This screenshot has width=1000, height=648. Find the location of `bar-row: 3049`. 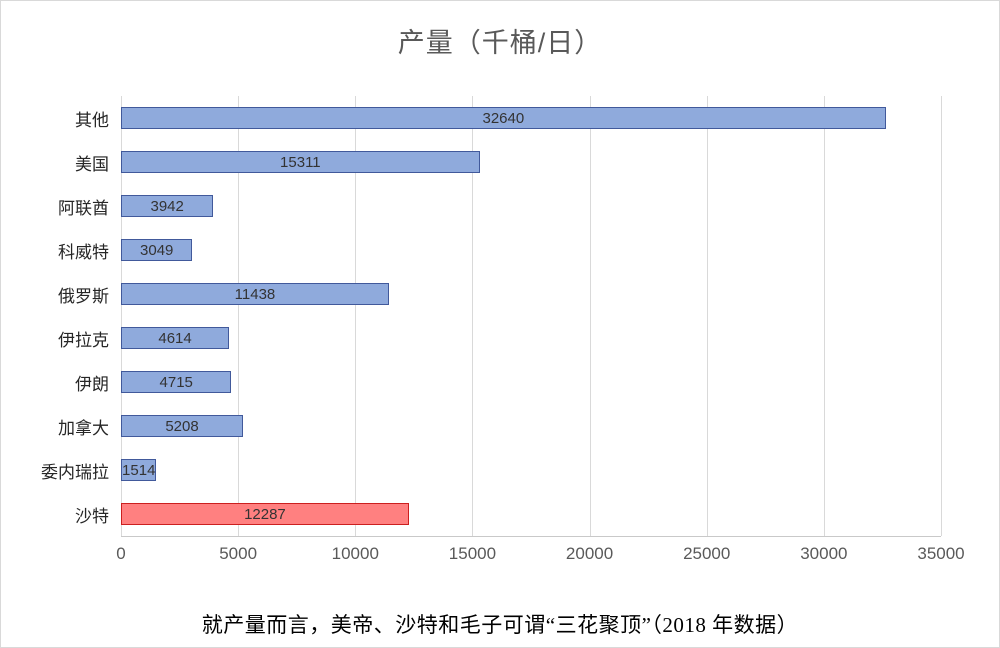

bar-row: 3049 is located at coordinates (531, 250).